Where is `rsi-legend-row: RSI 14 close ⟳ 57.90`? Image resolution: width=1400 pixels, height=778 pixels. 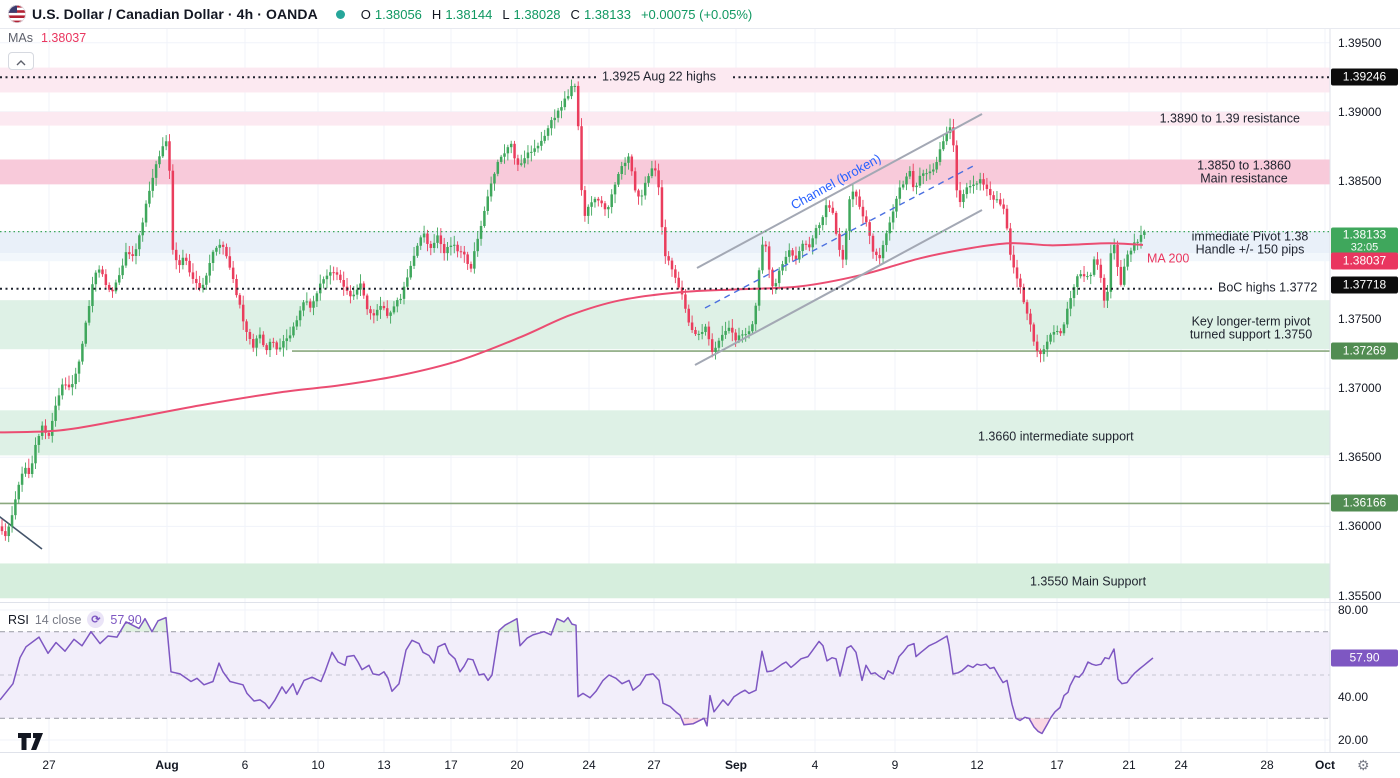
rsi-legend-row: RSI 14 close ⟳ 57.90 is located at coordinates (75, 619).